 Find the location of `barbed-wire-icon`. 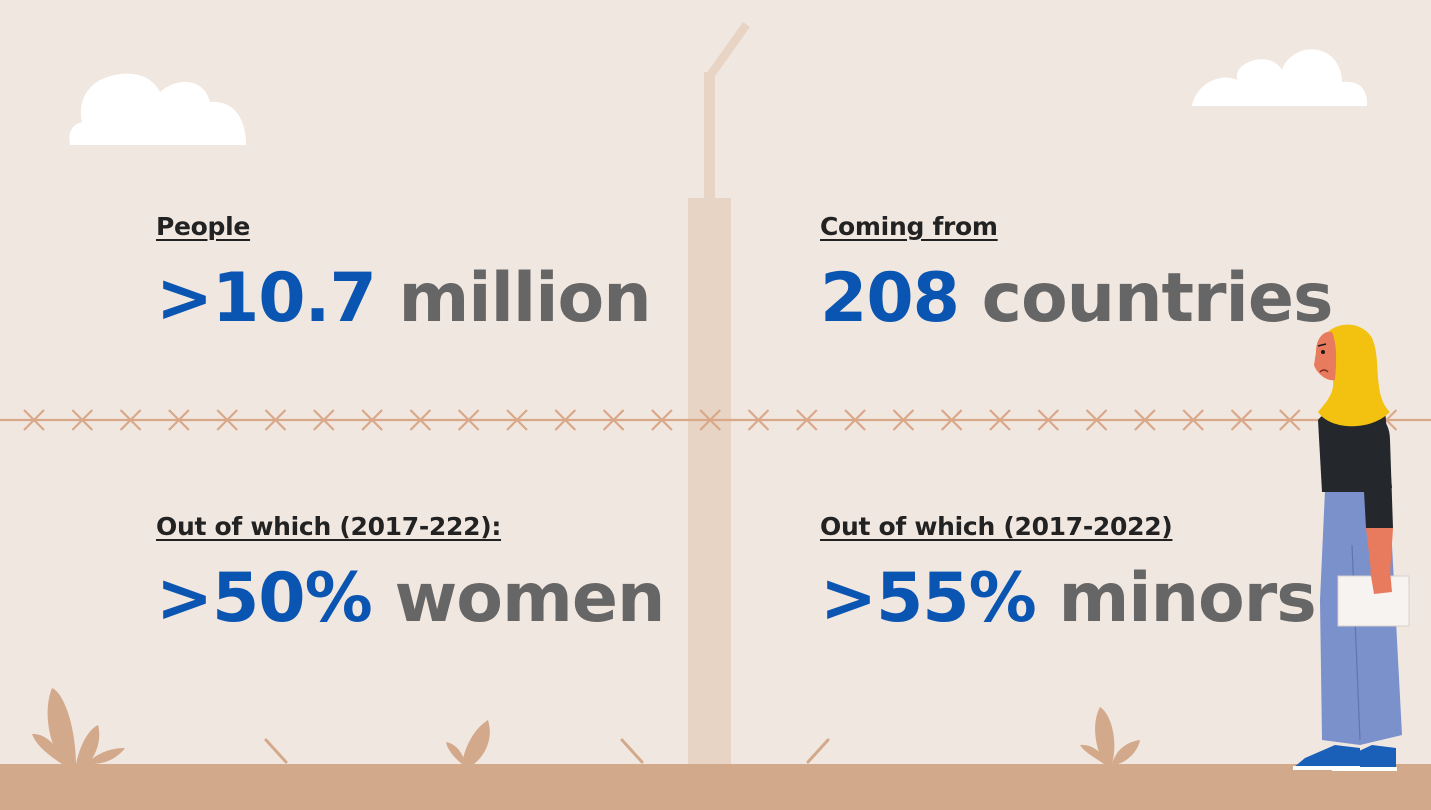

barbed-wire-icon is located at coordinates (715, 420).